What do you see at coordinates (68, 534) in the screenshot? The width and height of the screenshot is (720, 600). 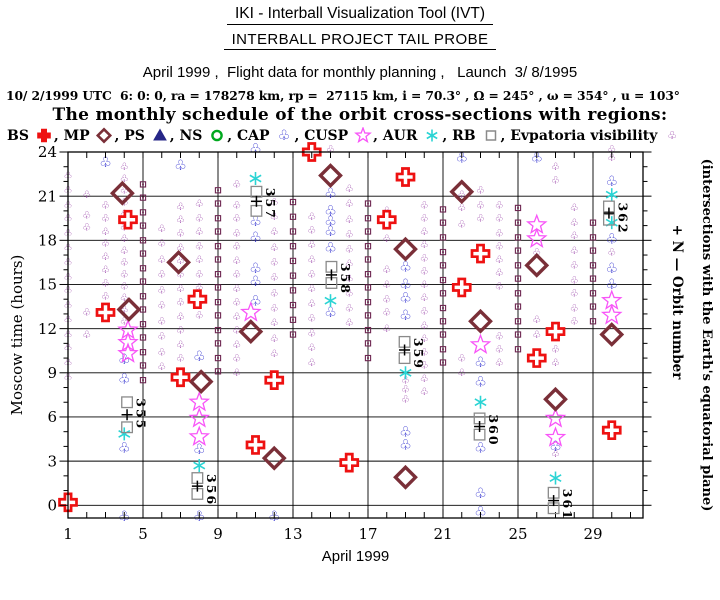 I see `svg-text: 1` at bounding box center [68, 534].